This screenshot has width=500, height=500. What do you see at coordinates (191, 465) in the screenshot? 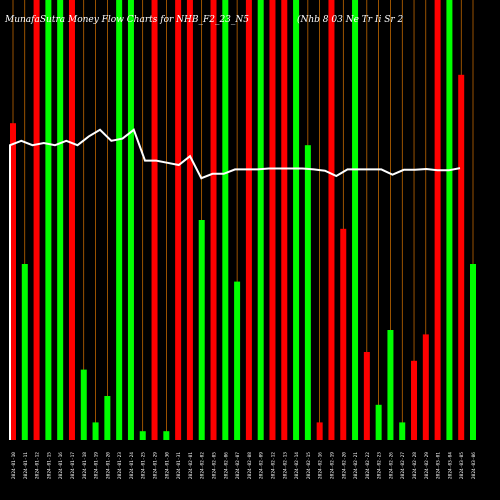
I see `date-label: 2024-02-01` at bounding box center [191, 465].